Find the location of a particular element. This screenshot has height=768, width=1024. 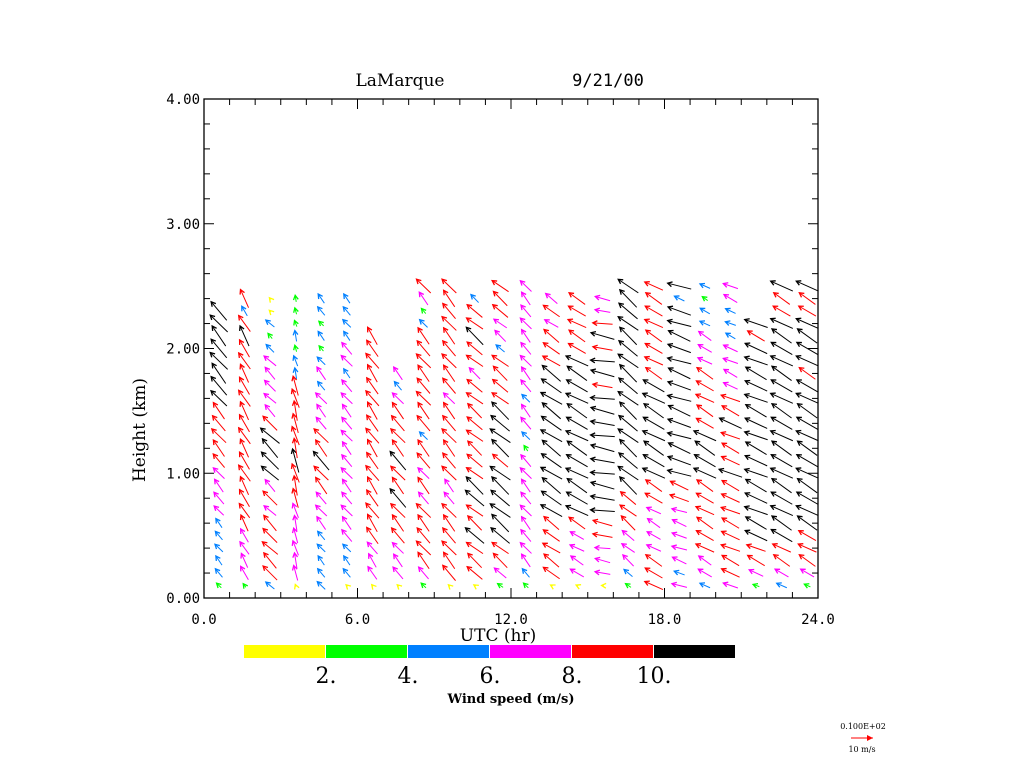

reference-speed-label: 10 m/s is located at coordinates (861, 749).